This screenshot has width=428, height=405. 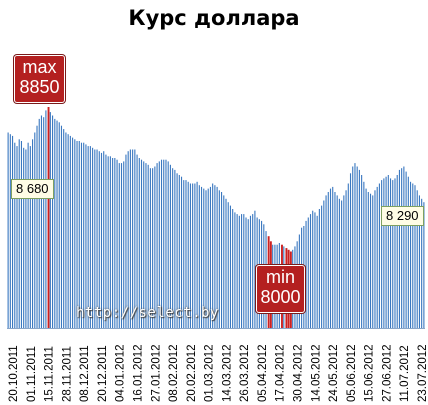 I want to click on x-tick-label: 01.11.2011, so click(x=32, y=374).